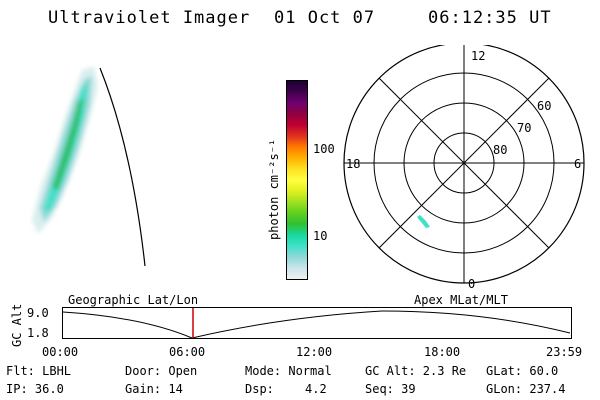  Describe the element at coordinates (423, 221) in the screenshot. I see `polar-emission-patch` at that location.